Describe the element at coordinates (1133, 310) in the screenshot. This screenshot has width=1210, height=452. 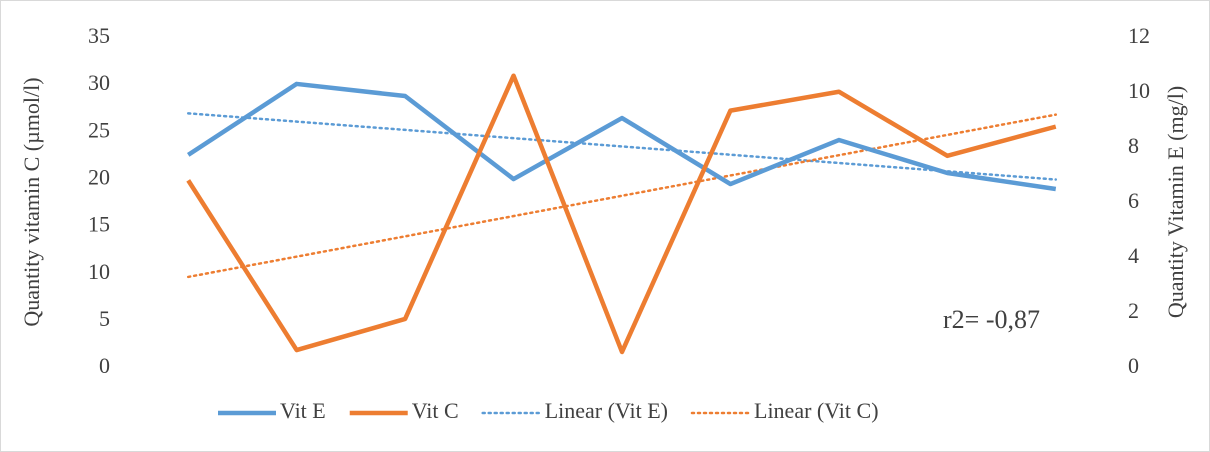
I see `y2-tick-label: 2` at that location.